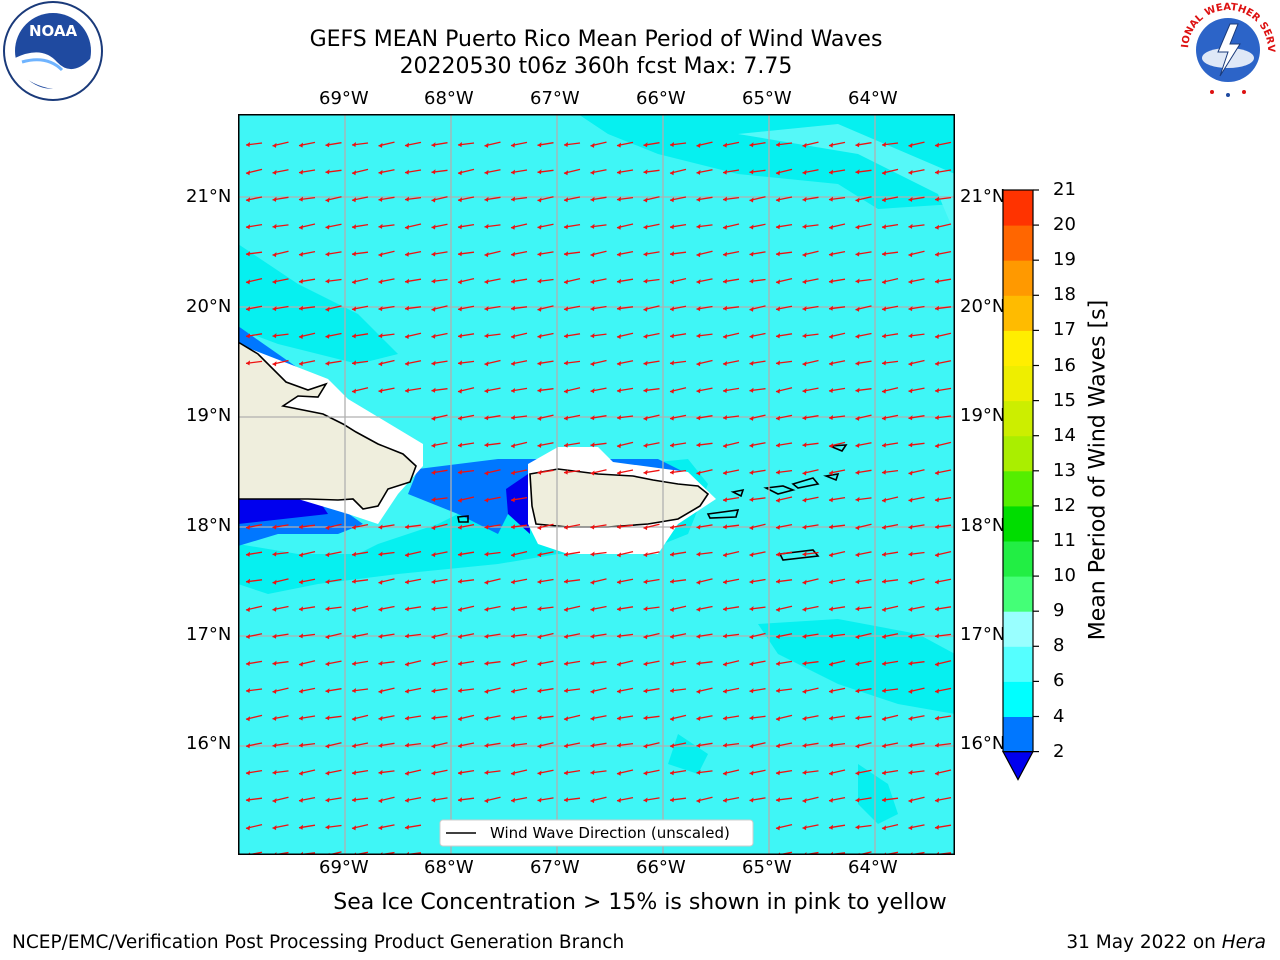 This screenshot has width=1280, height=960. Describe the element at coordinates (596, 66) in the screenshot. I see `chart-subtitle-run: 20220530 t06z 360h fcst Max: 7.75` at that location.